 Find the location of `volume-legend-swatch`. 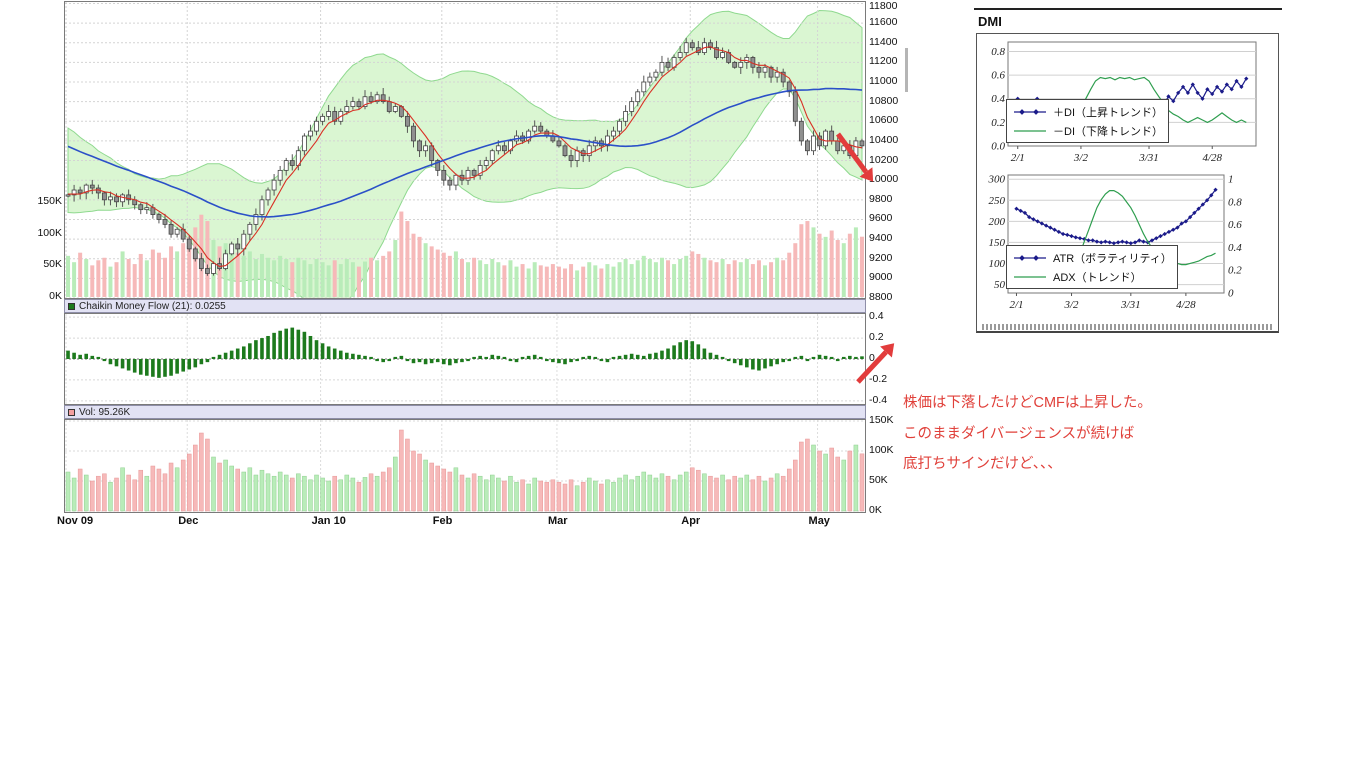

volume-legend-swatch is located at coordinates (71, 412).